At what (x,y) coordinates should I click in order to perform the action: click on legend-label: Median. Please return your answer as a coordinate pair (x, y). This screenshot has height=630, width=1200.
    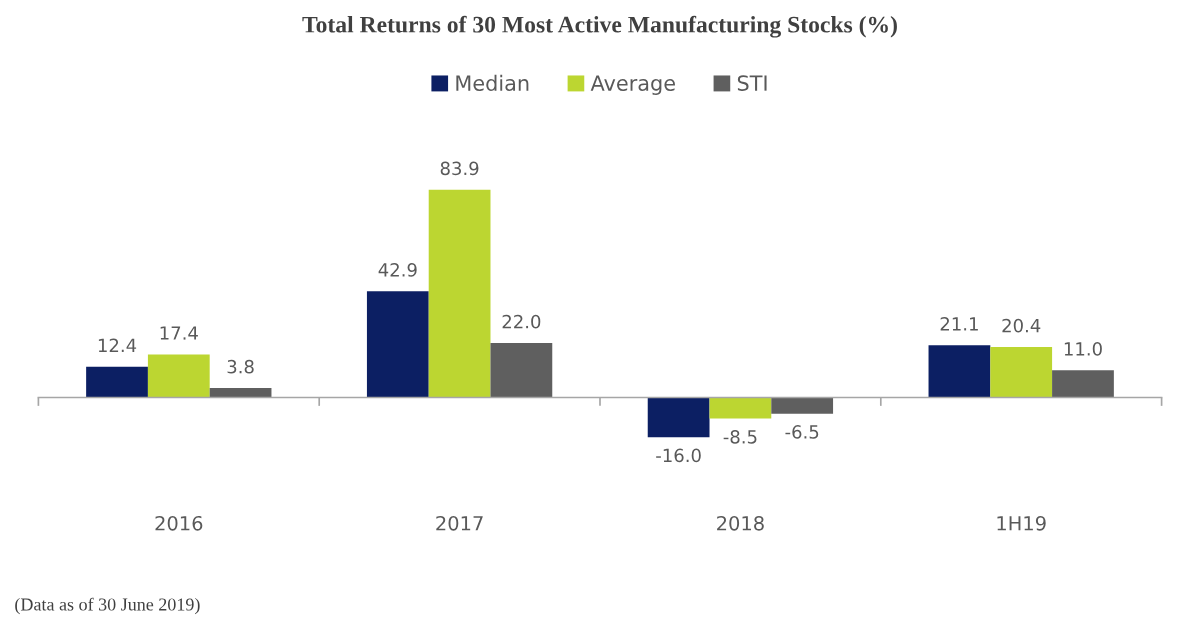
    Looking at the image, I should click on (492, 82).